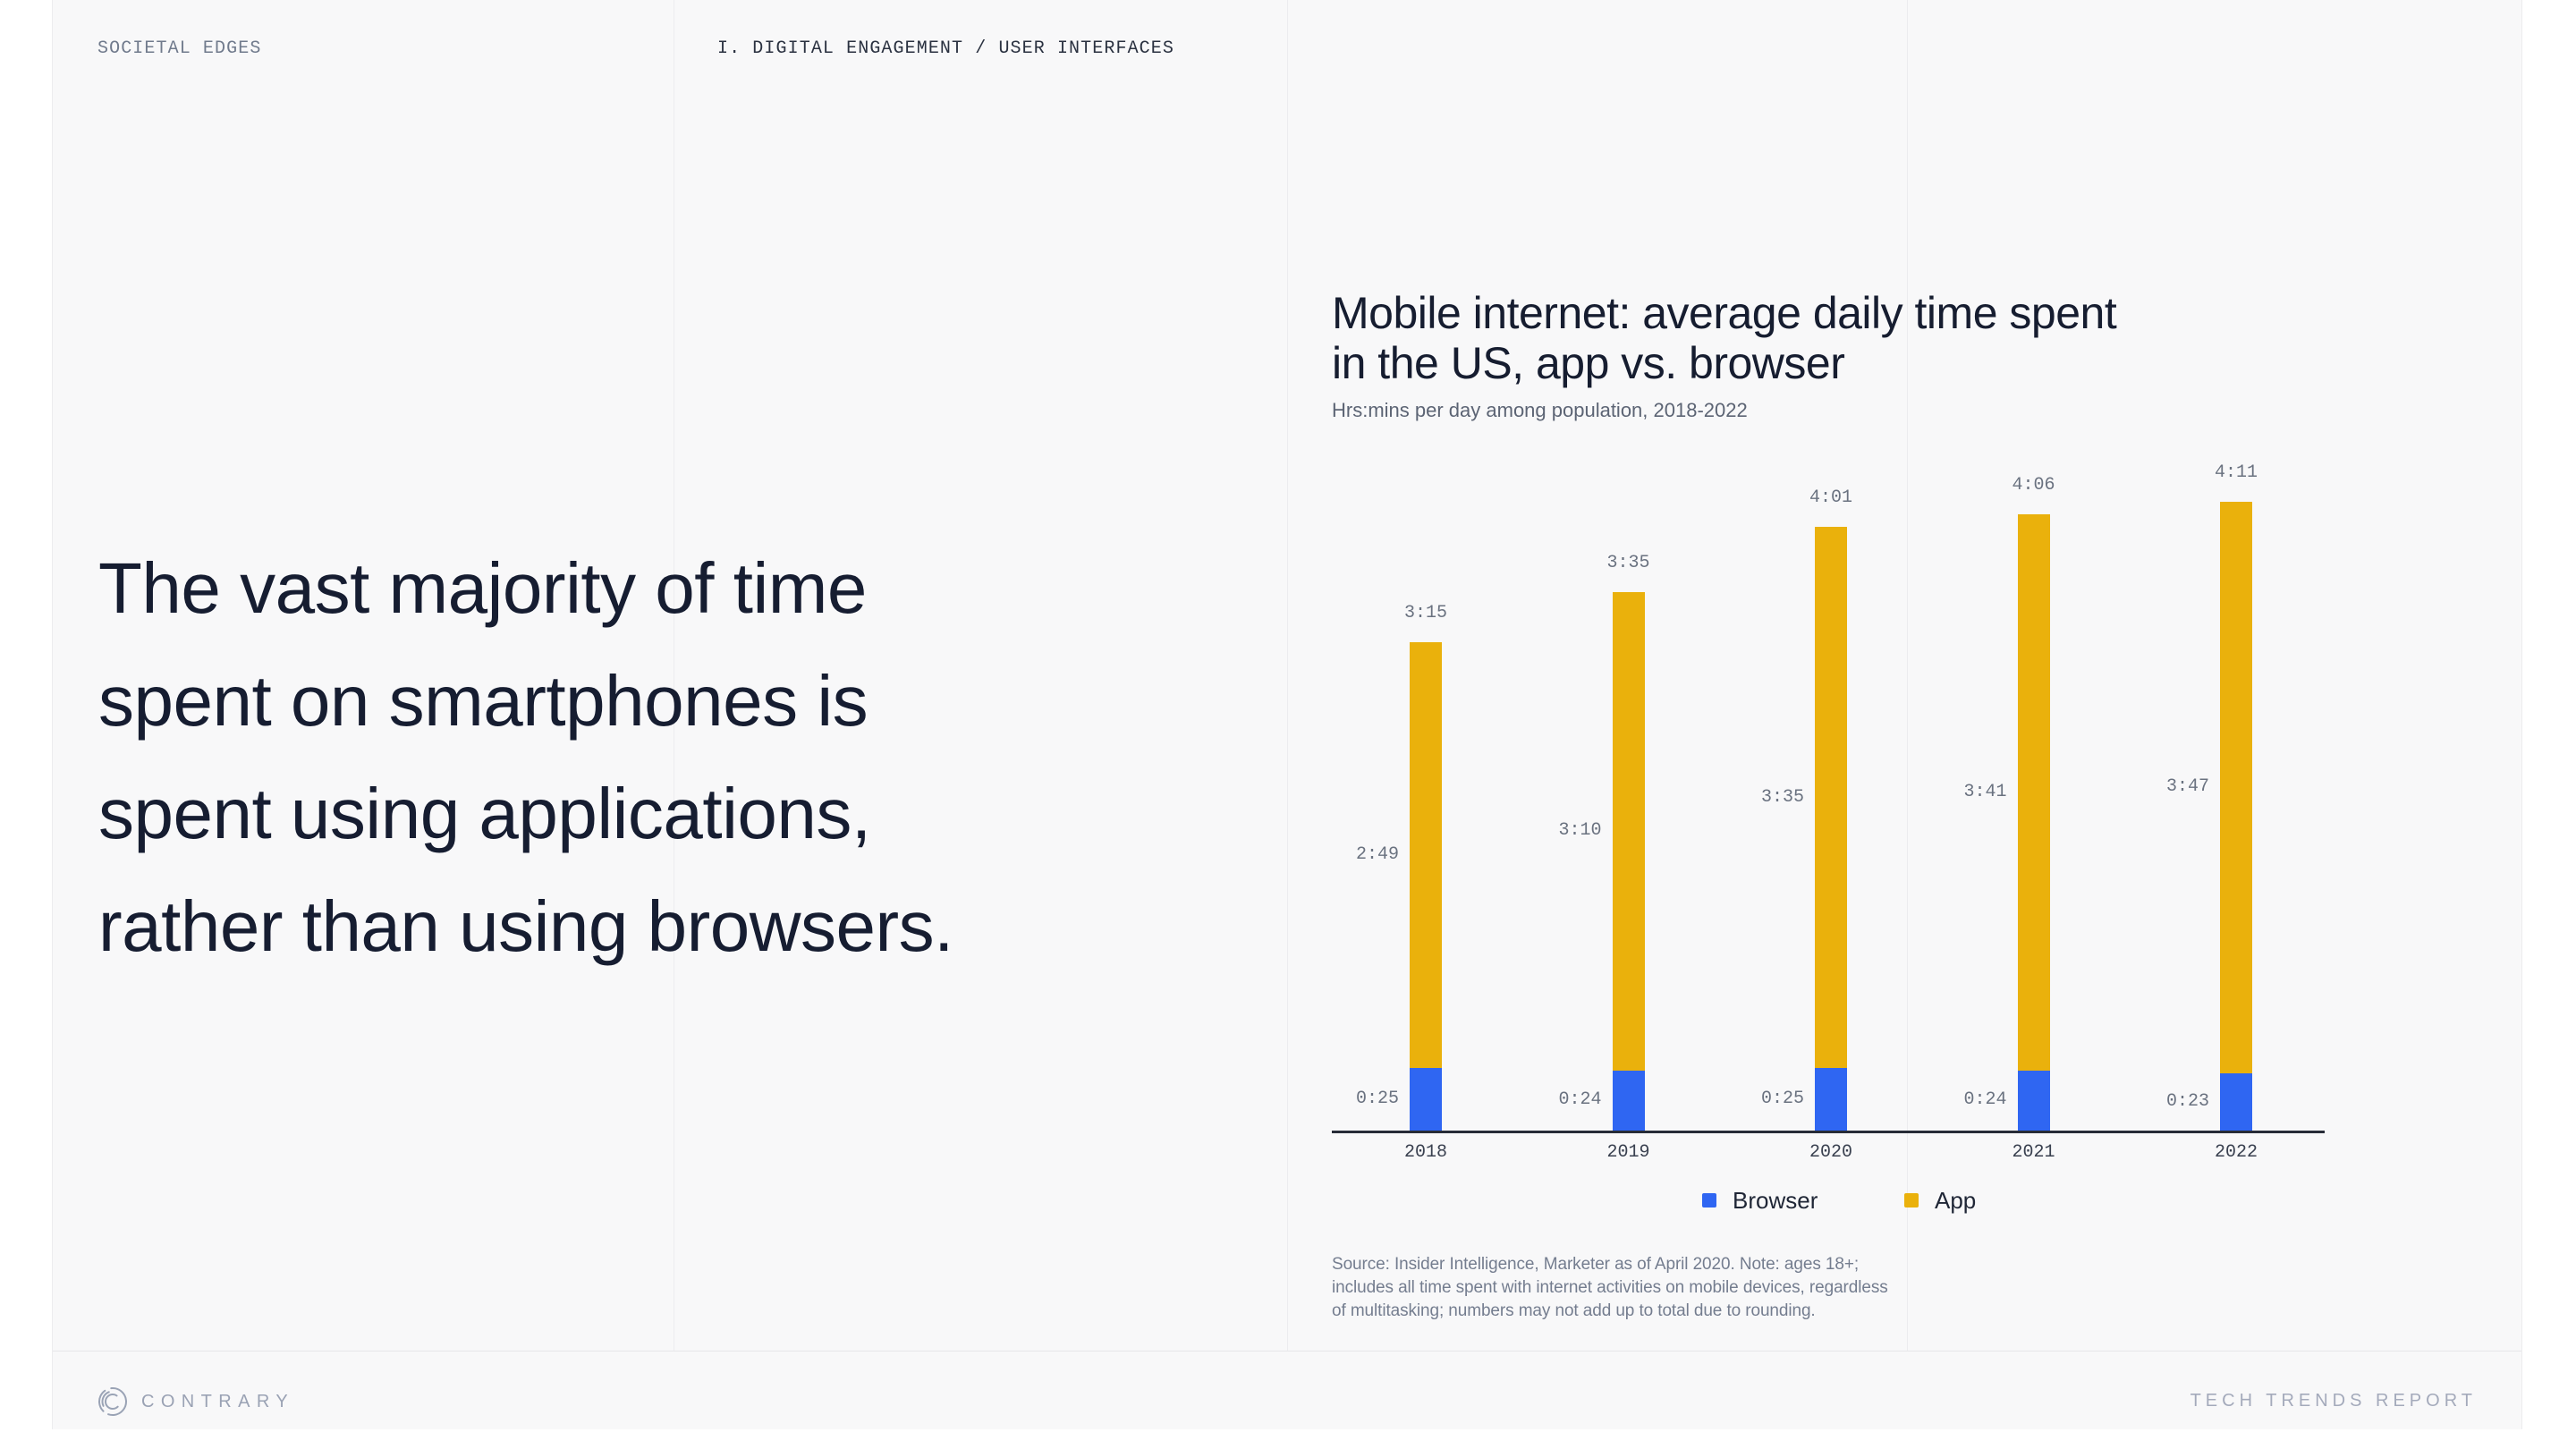 This screenshot has width=2576, height=1449. Describe the element at coordinates (1775, 1200) in the screenshot. I see `legend-label-browser: Browser` at that location.